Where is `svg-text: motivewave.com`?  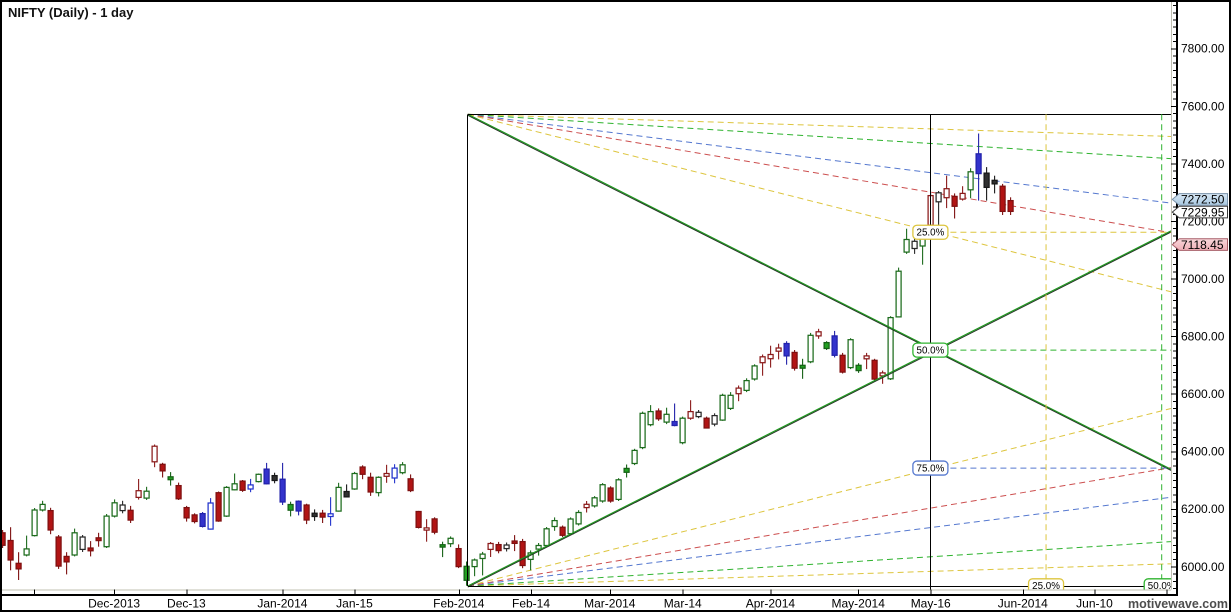 svg-text: motivewave.com is located at coordinates (1178, 604).